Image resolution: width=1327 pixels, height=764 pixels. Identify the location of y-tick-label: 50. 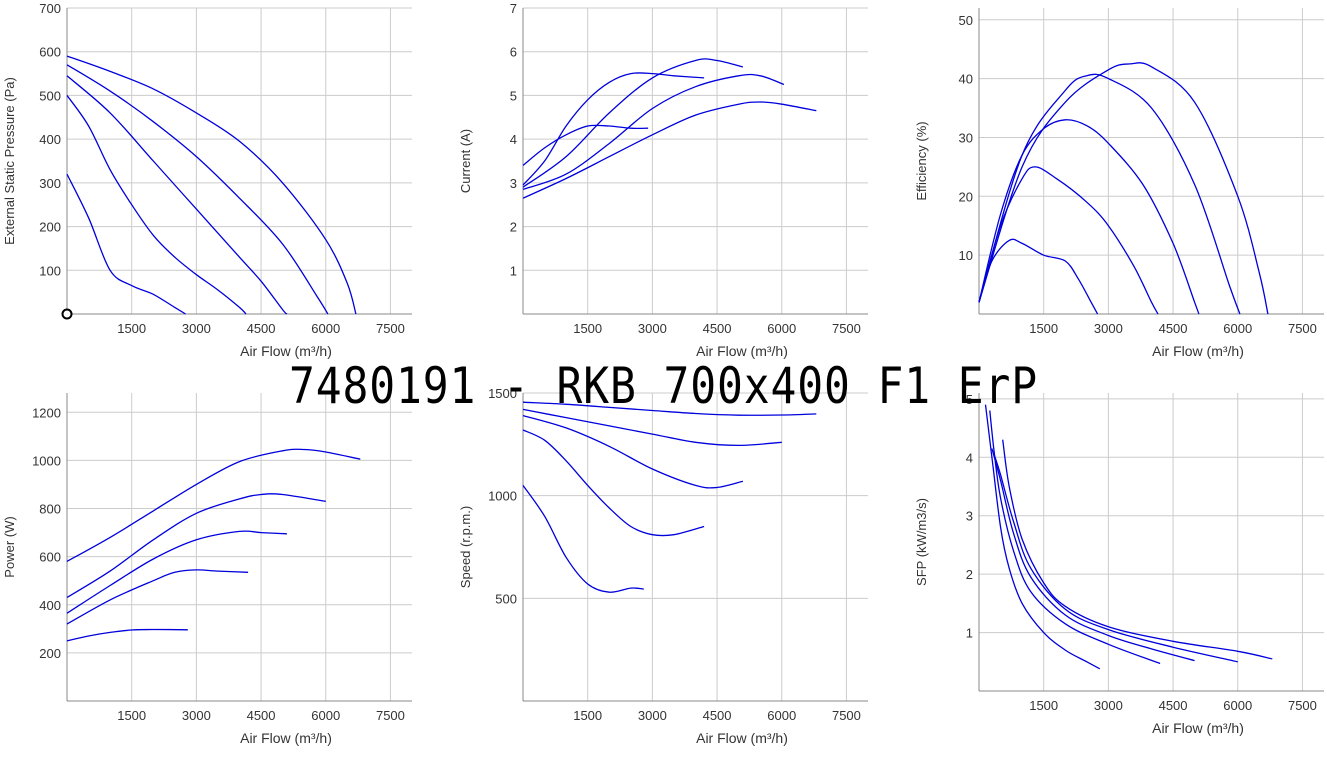
(966, 20).